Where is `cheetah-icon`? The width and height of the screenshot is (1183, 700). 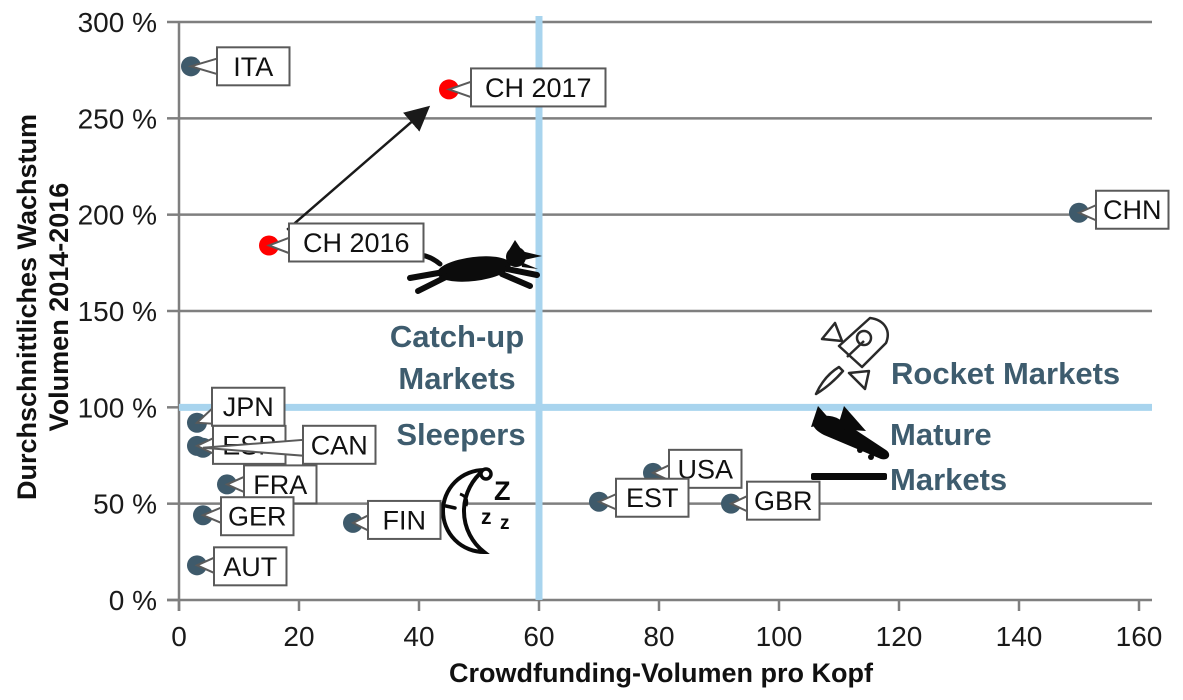
cheetah-icon is located at coordinates (472, 267).